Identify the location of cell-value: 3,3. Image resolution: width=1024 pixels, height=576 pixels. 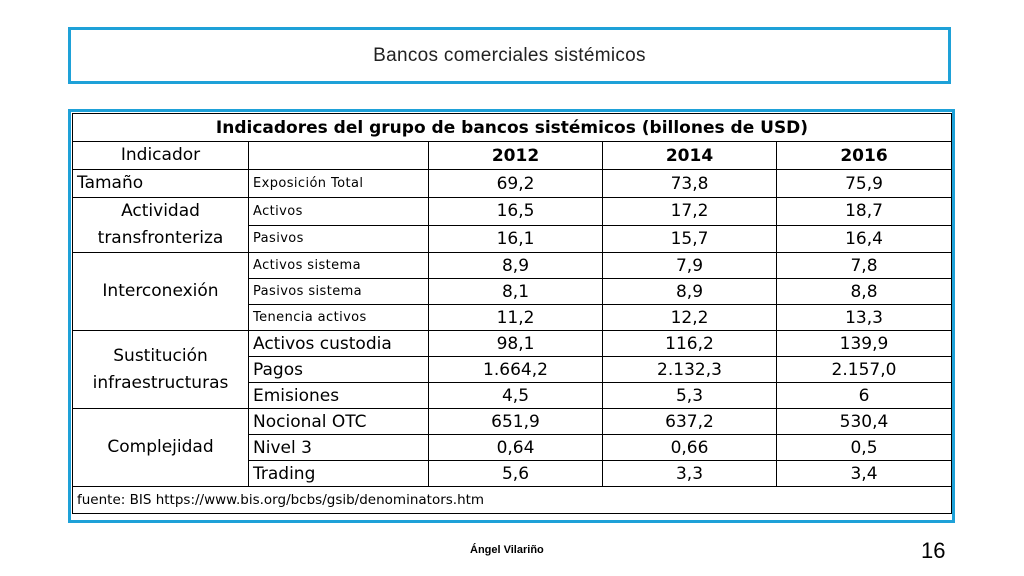
(689, 473).